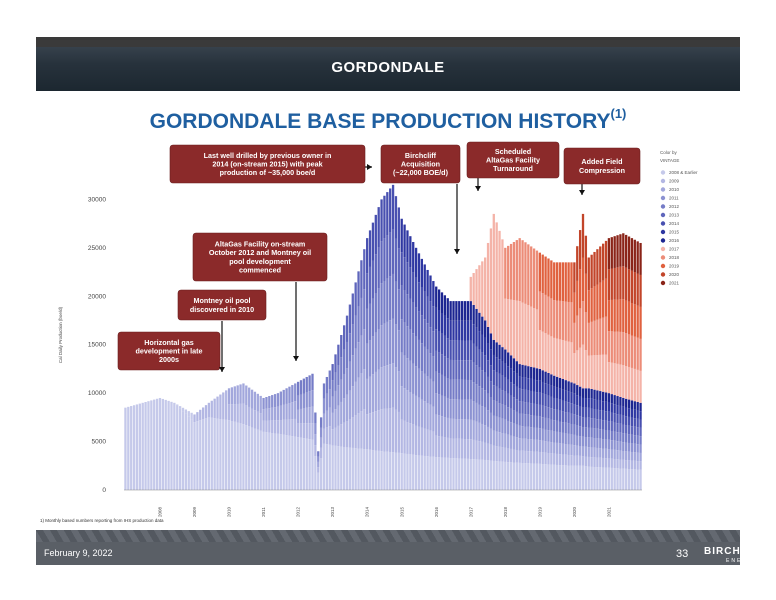  What do you see at coordinates (267, 164) in the screenshot?
I see `annotation-text: 2014 (on-stream 2015) with peak` at bounding box center [267, 164].